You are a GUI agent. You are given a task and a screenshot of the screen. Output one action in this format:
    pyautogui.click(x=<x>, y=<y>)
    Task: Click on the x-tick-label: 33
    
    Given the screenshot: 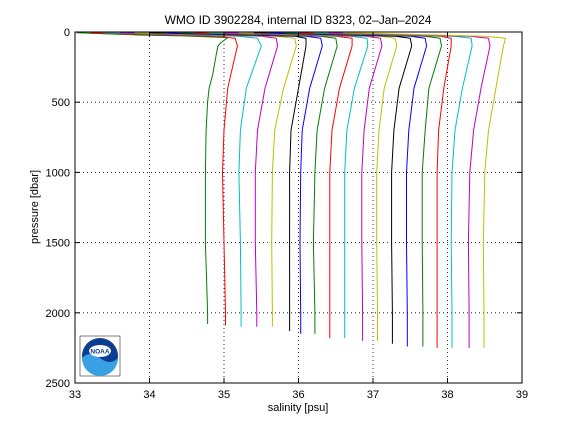 What is the action you would take?
    pyautogui.click(x=75, y=395)
    